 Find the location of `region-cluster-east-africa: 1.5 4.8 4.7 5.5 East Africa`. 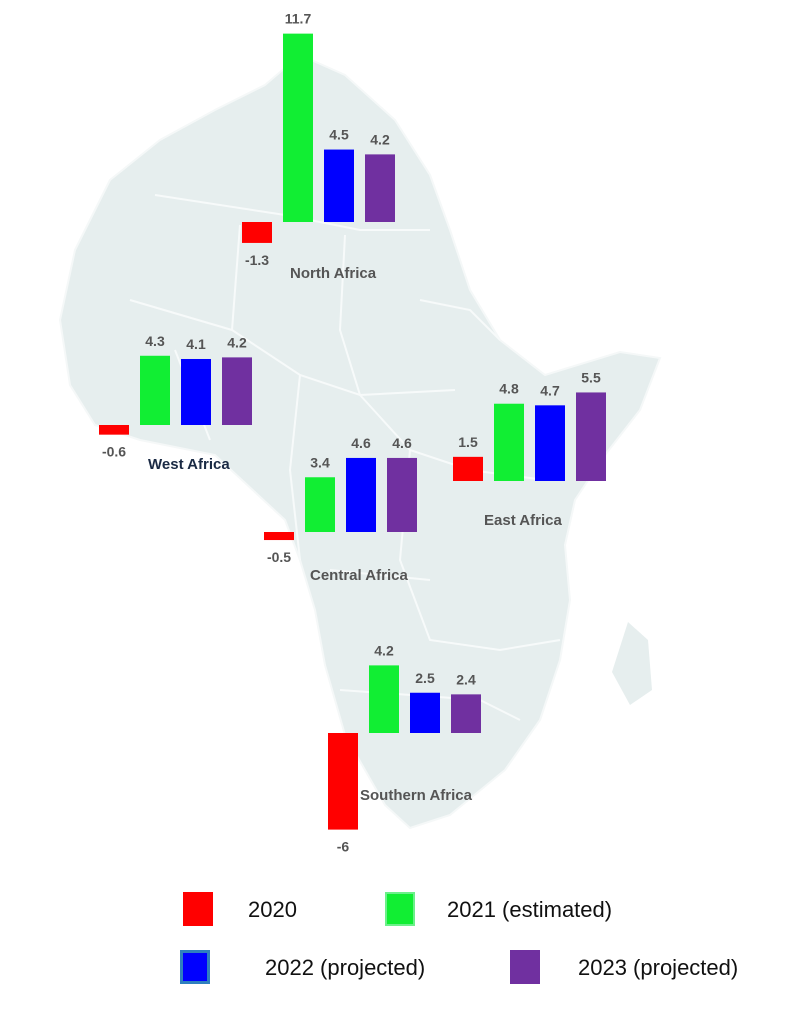

region-cluster-east-africa: 1.5 4.8 4.7 5.5 East Africa is located at coordinates (529, 449).